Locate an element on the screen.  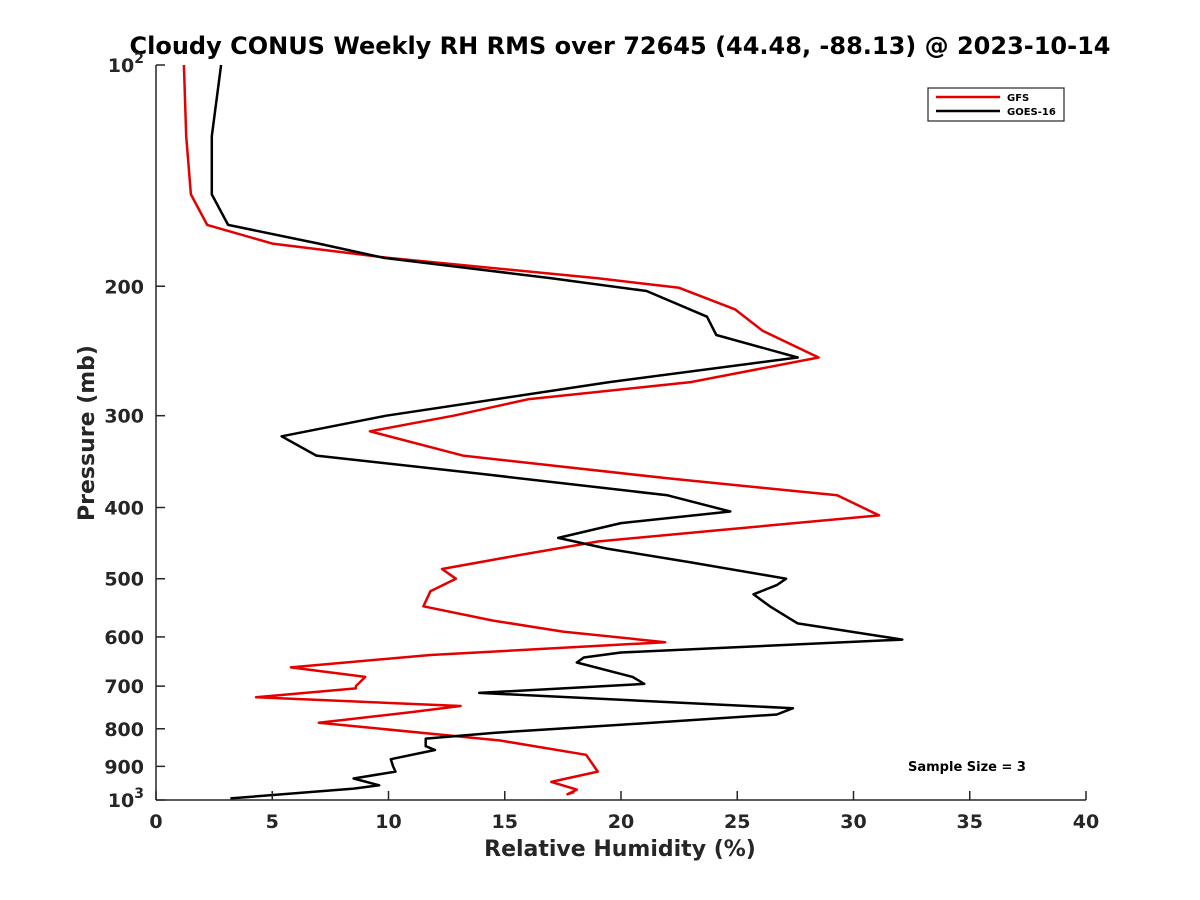
legend-box is located at coordinates (996, 104).